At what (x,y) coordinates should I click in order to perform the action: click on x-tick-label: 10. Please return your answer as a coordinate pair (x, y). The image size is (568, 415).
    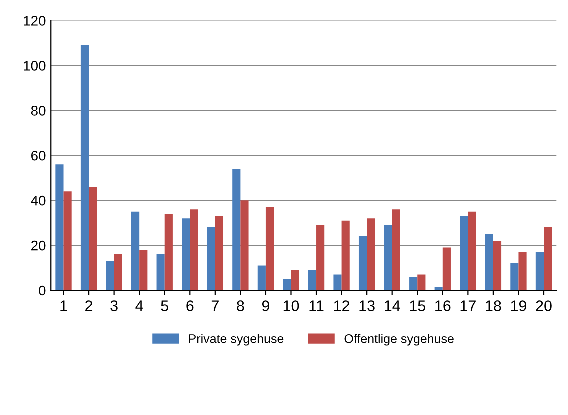
    Looking at the image, I should click on (292, 306).